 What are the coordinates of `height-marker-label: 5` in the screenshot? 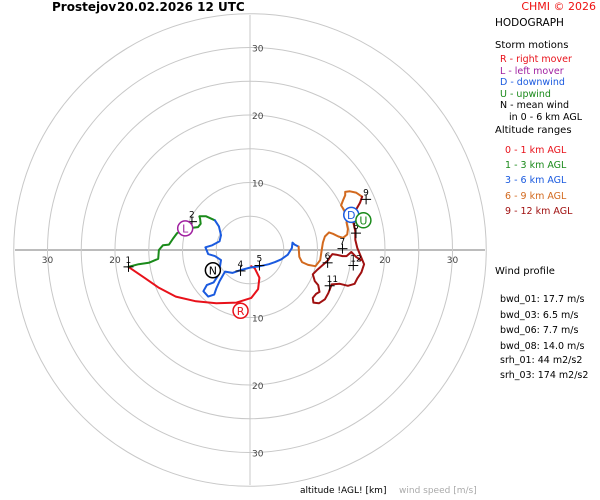 It's located at (259, 260).